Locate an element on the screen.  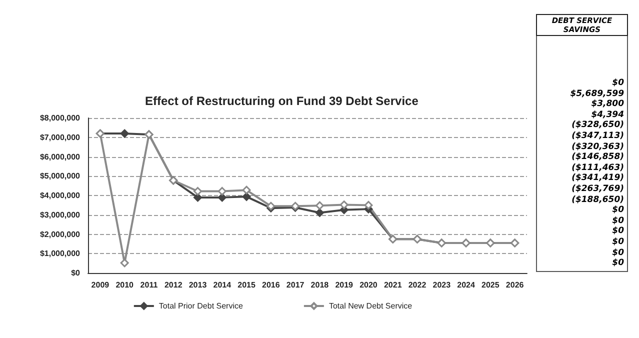
text: ($146,858) is located at coordinates (597, 157).